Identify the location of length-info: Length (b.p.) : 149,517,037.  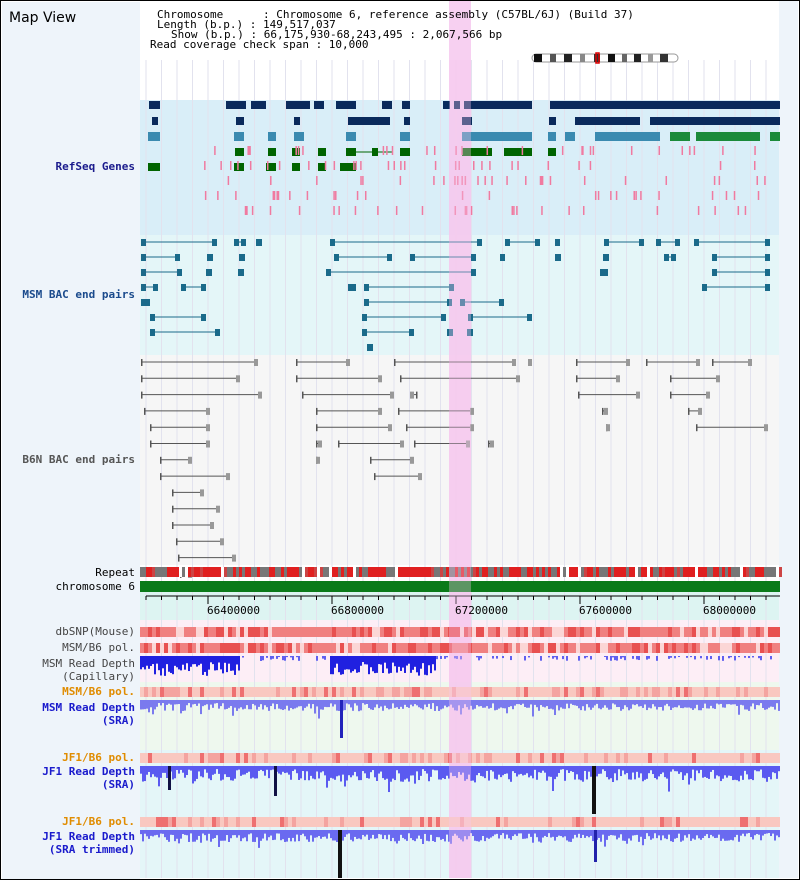
(246, 24).